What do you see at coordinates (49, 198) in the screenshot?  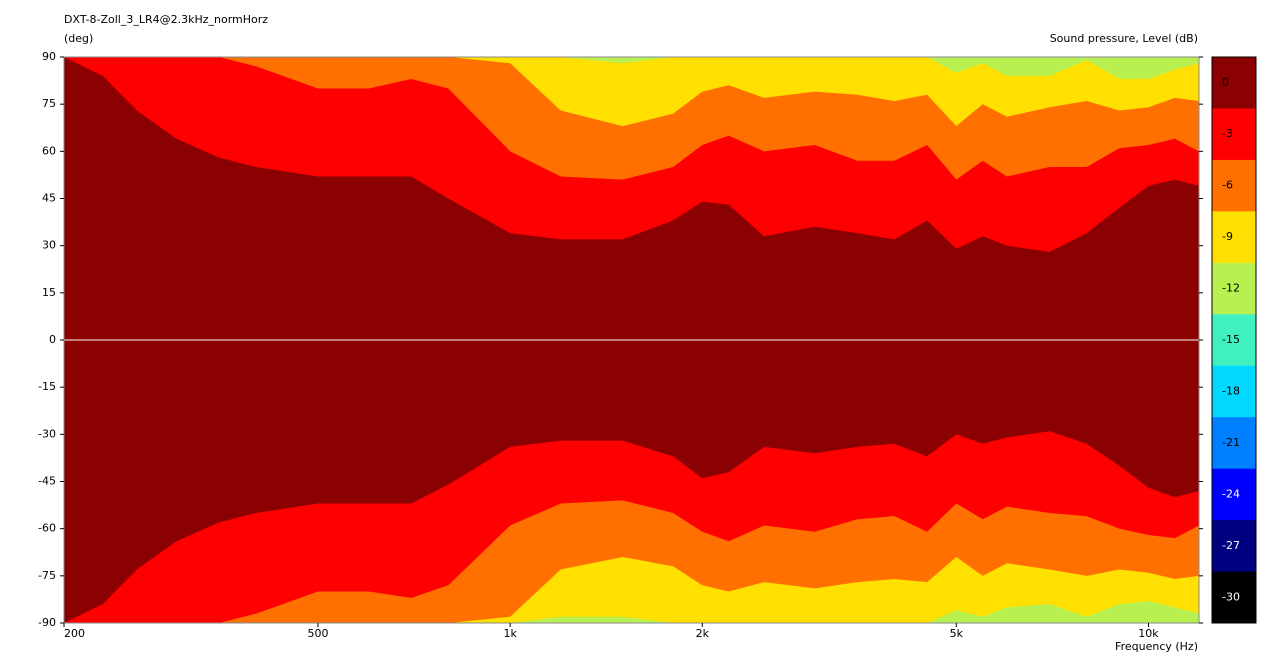 I see `y-tick-label: 45` at bounding box center [49, 198].